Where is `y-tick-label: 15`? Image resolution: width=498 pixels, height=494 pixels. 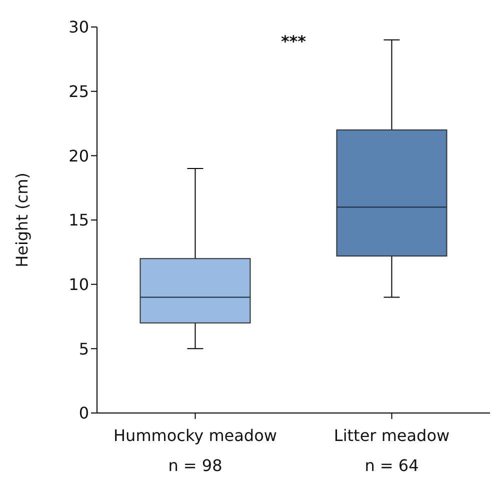 y-tick-label: 15 is located at coordinates (78, 220).